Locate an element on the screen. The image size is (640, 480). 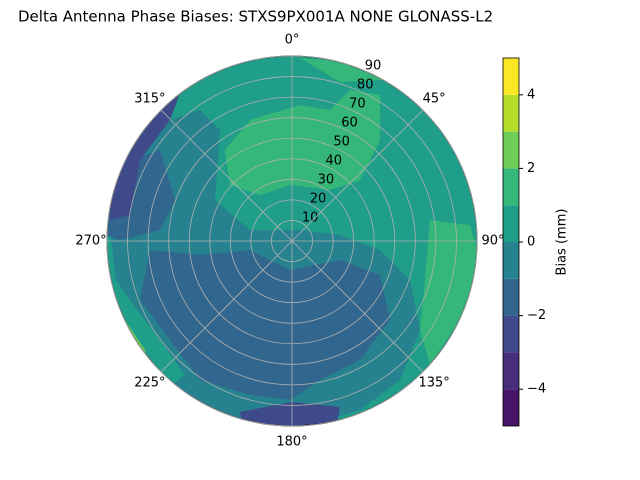
r-tick-label: 30 is located at coordinates (326, 180).